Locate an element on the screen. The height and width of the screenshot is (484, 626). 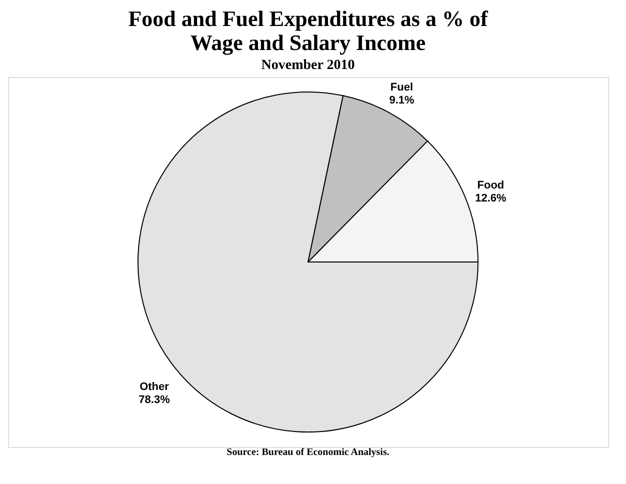
chart-title: Food and Fuel Expenditures as a % of Wage and Salary Income is located at coordinates (308, 30).